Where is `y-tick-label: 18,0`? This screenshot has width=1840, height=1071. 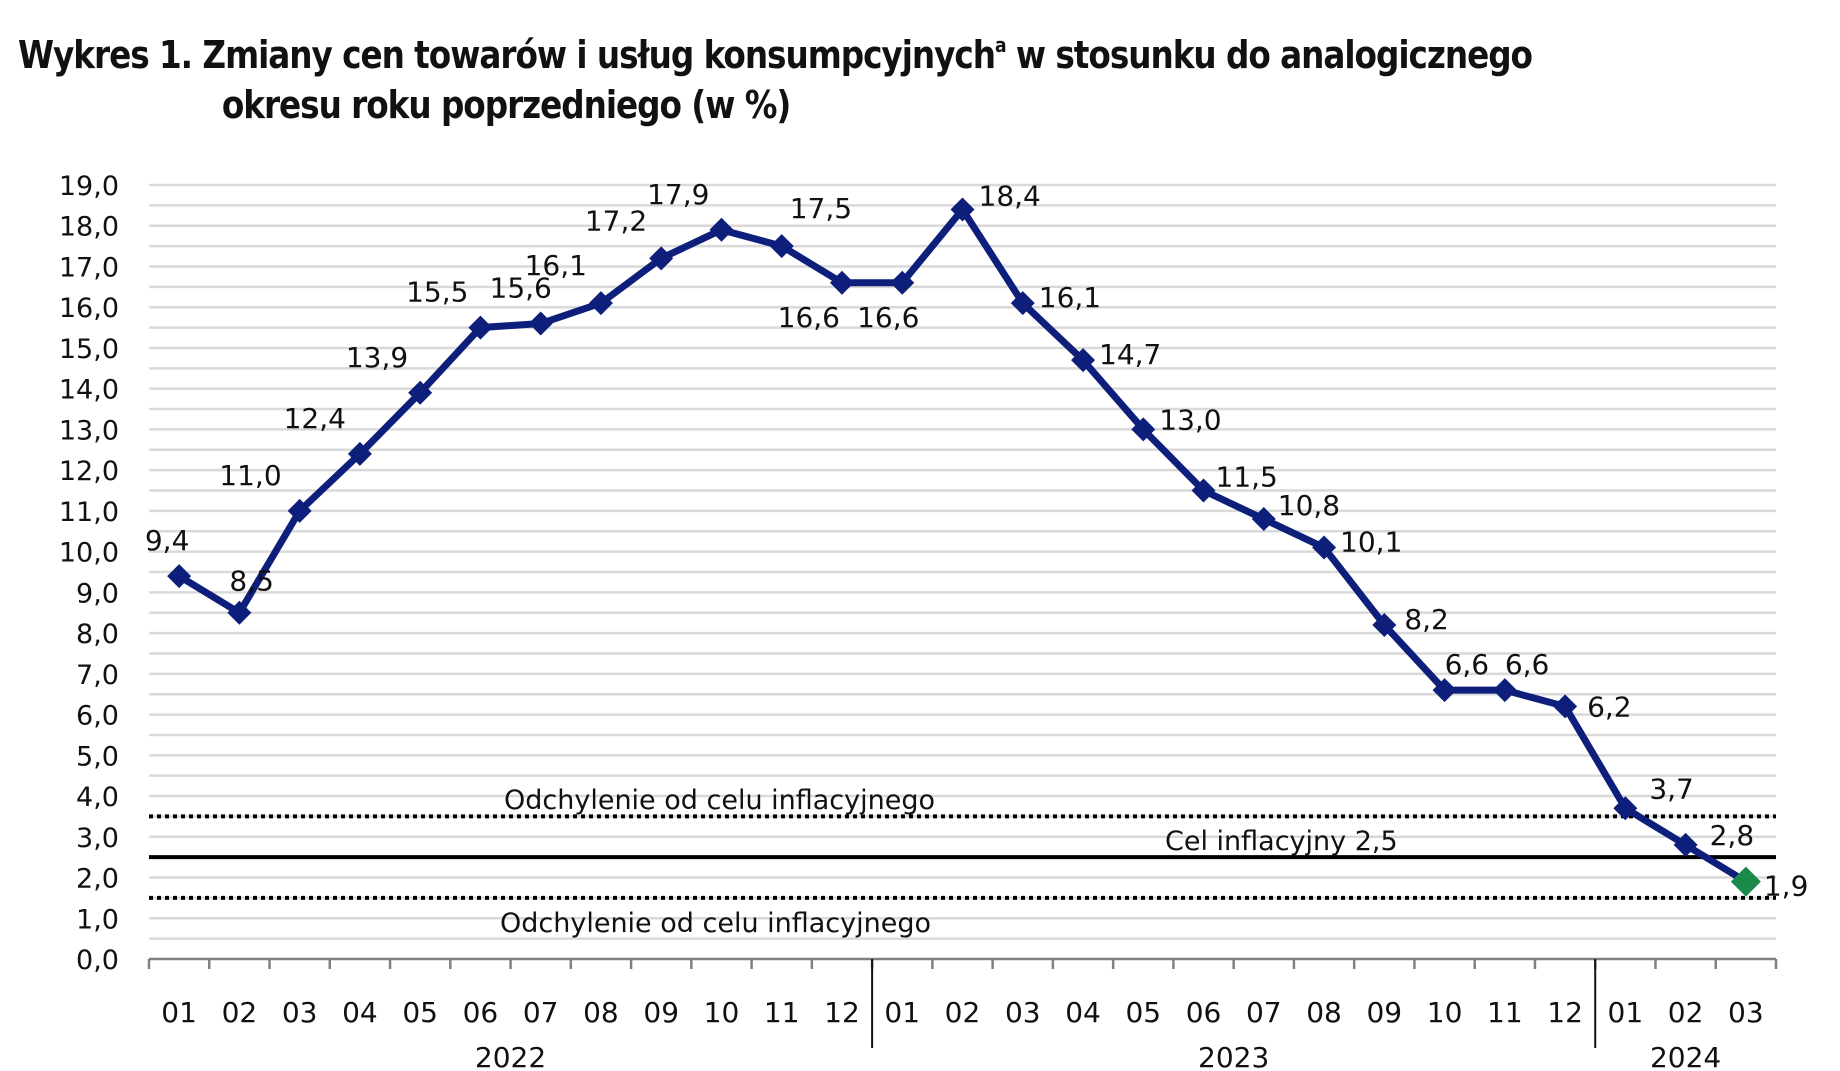
y-tick-label: 18,0 is located at coordinates (89, 227).